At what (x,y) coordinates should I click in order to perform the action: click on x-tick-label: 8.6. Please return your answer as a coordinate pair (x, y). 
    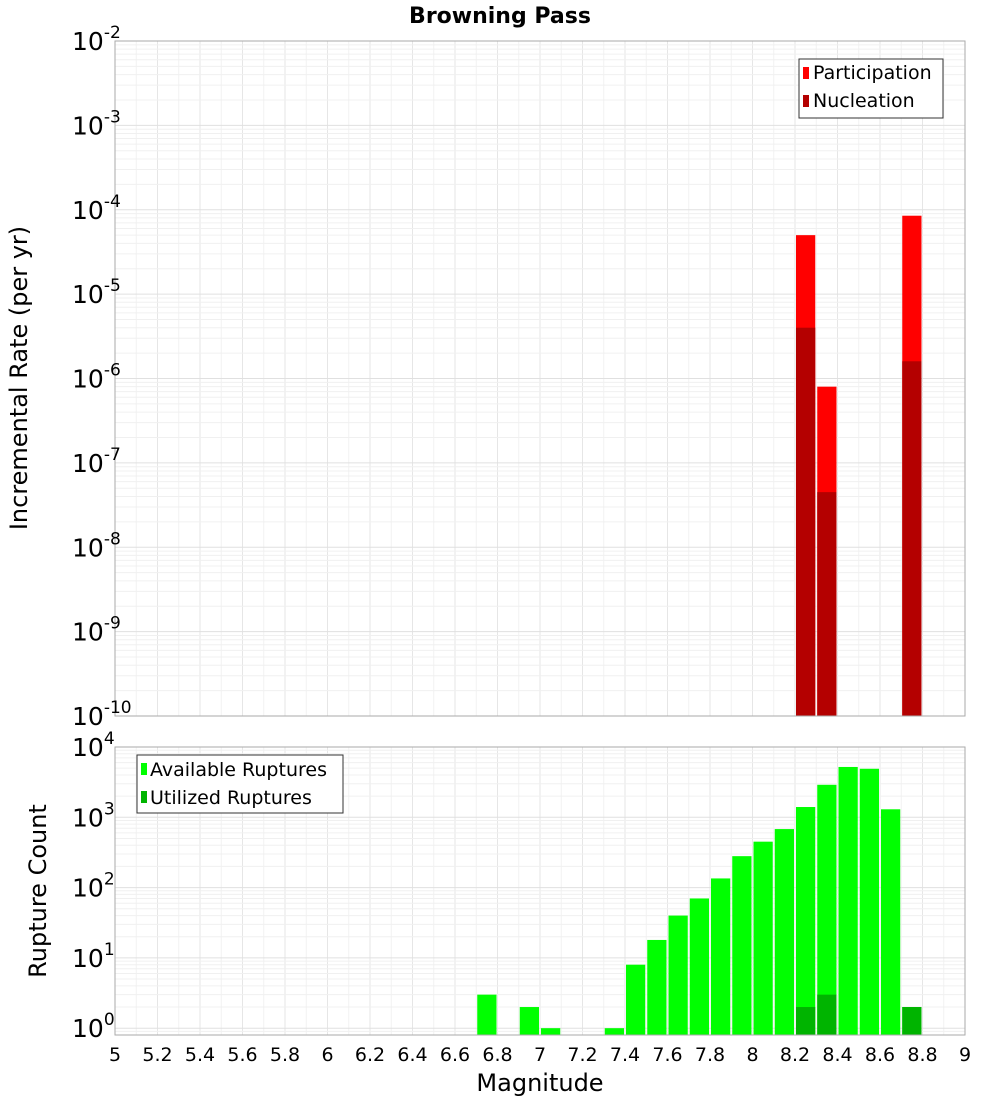
    Looking at the image, I should click on (880, 1055).